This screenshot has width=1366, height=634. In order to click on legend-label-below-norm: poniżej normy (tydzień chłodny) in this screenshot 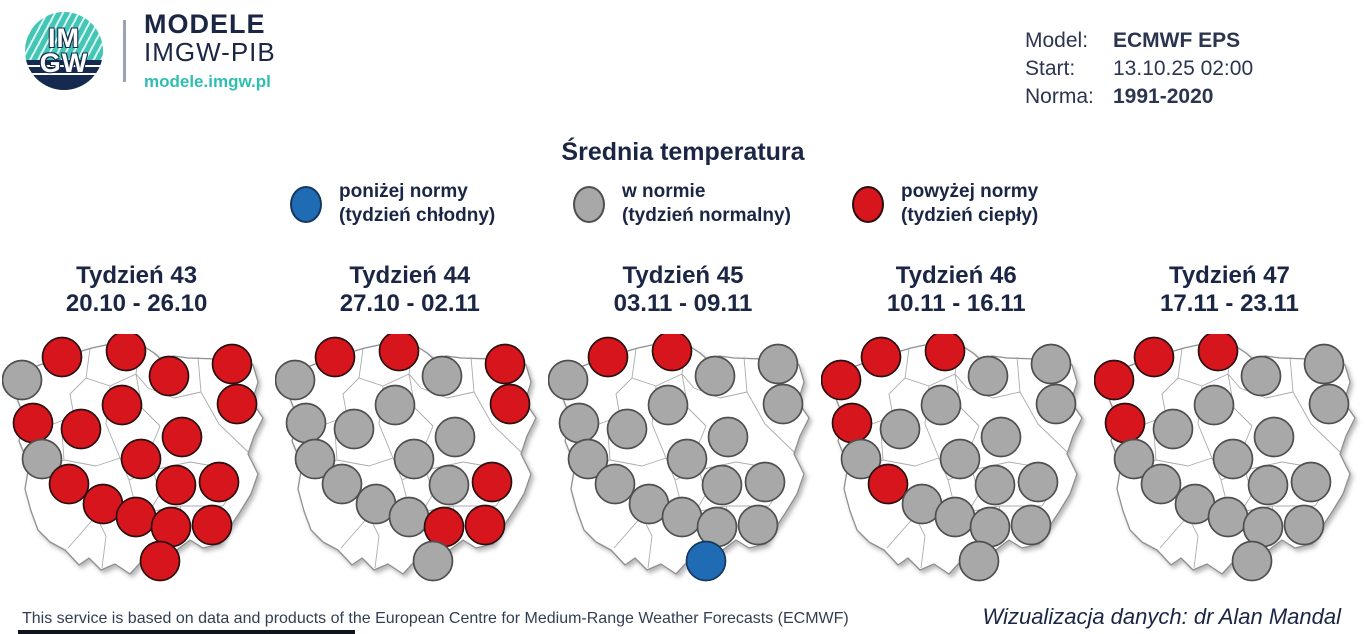, I will do `click(417, 204)`.